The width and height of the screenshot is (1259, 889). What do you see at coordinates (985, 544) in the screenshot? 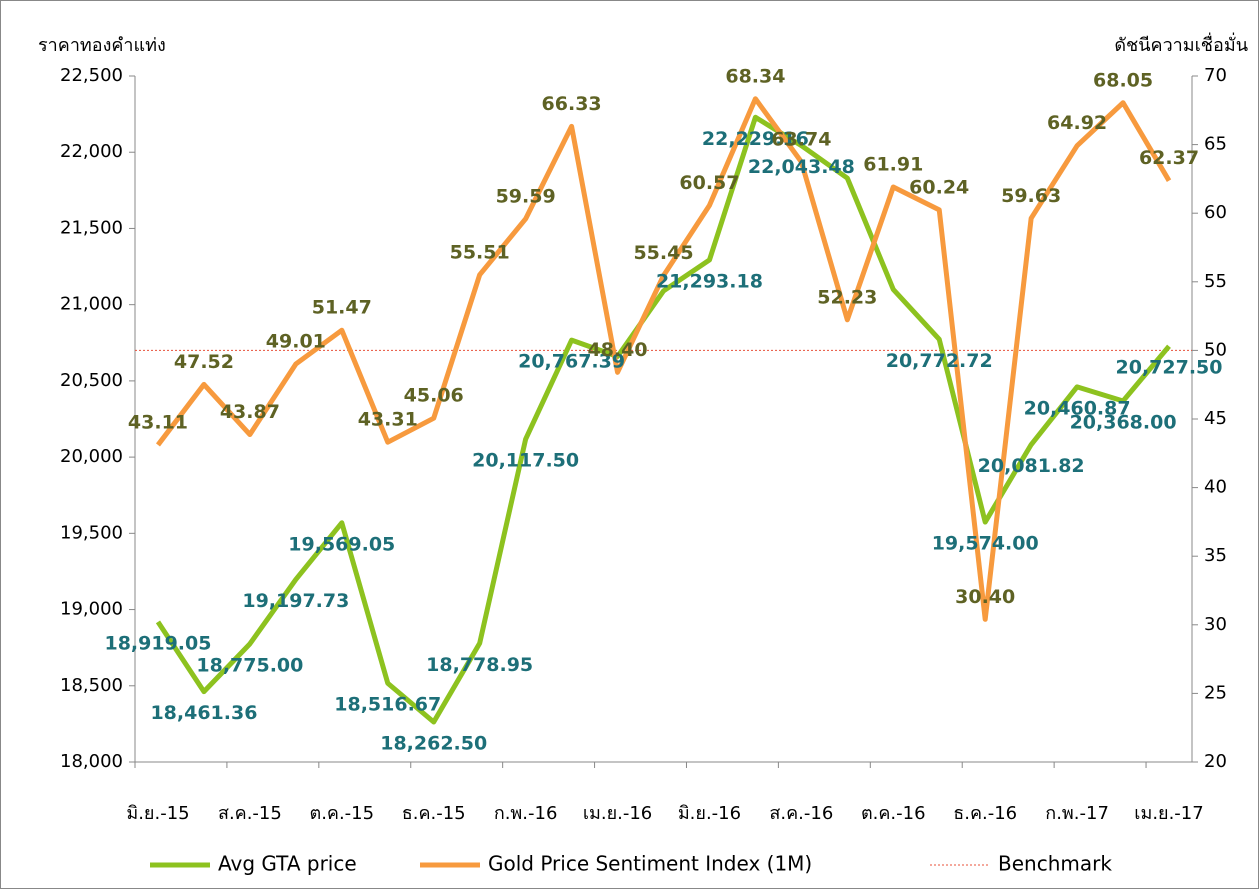
I see `data-label: 19,574.00` at bounding box center [985, 544].